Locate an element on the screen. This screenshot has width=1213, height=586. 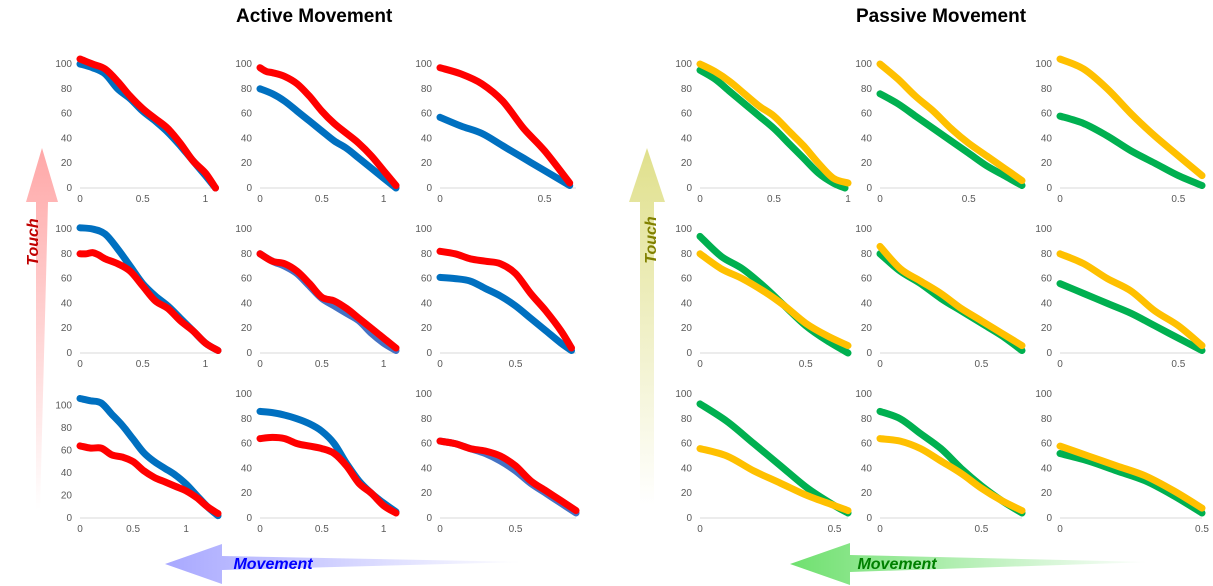
chart-2: 0 20 40 60 80 100 0 0.5 is located at coordinates (495, 132).